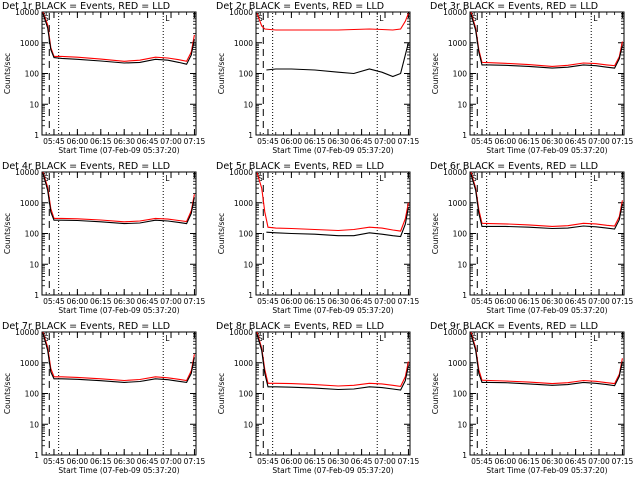 This screenshot has width=640, height=480. I want to click on panel-title: Det 1r BLACK = Events, RED = LLD, so click(86, 6).